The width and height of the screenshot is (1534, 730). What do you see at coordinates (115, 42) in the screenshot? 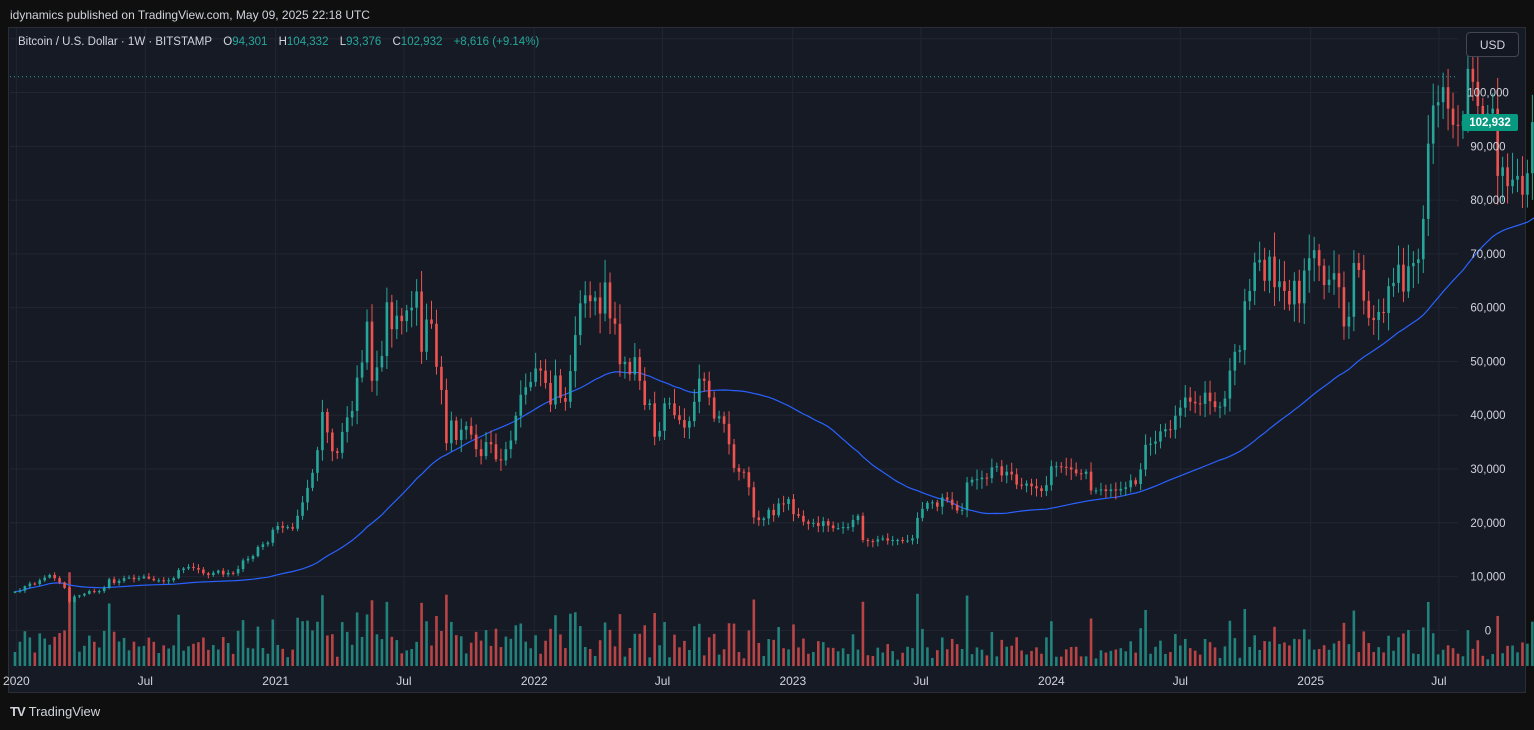
I see `symbol-label: Bitcoin / U.S. Dollar · 1W · BITSTAMP` at bounding box center [115, 42].